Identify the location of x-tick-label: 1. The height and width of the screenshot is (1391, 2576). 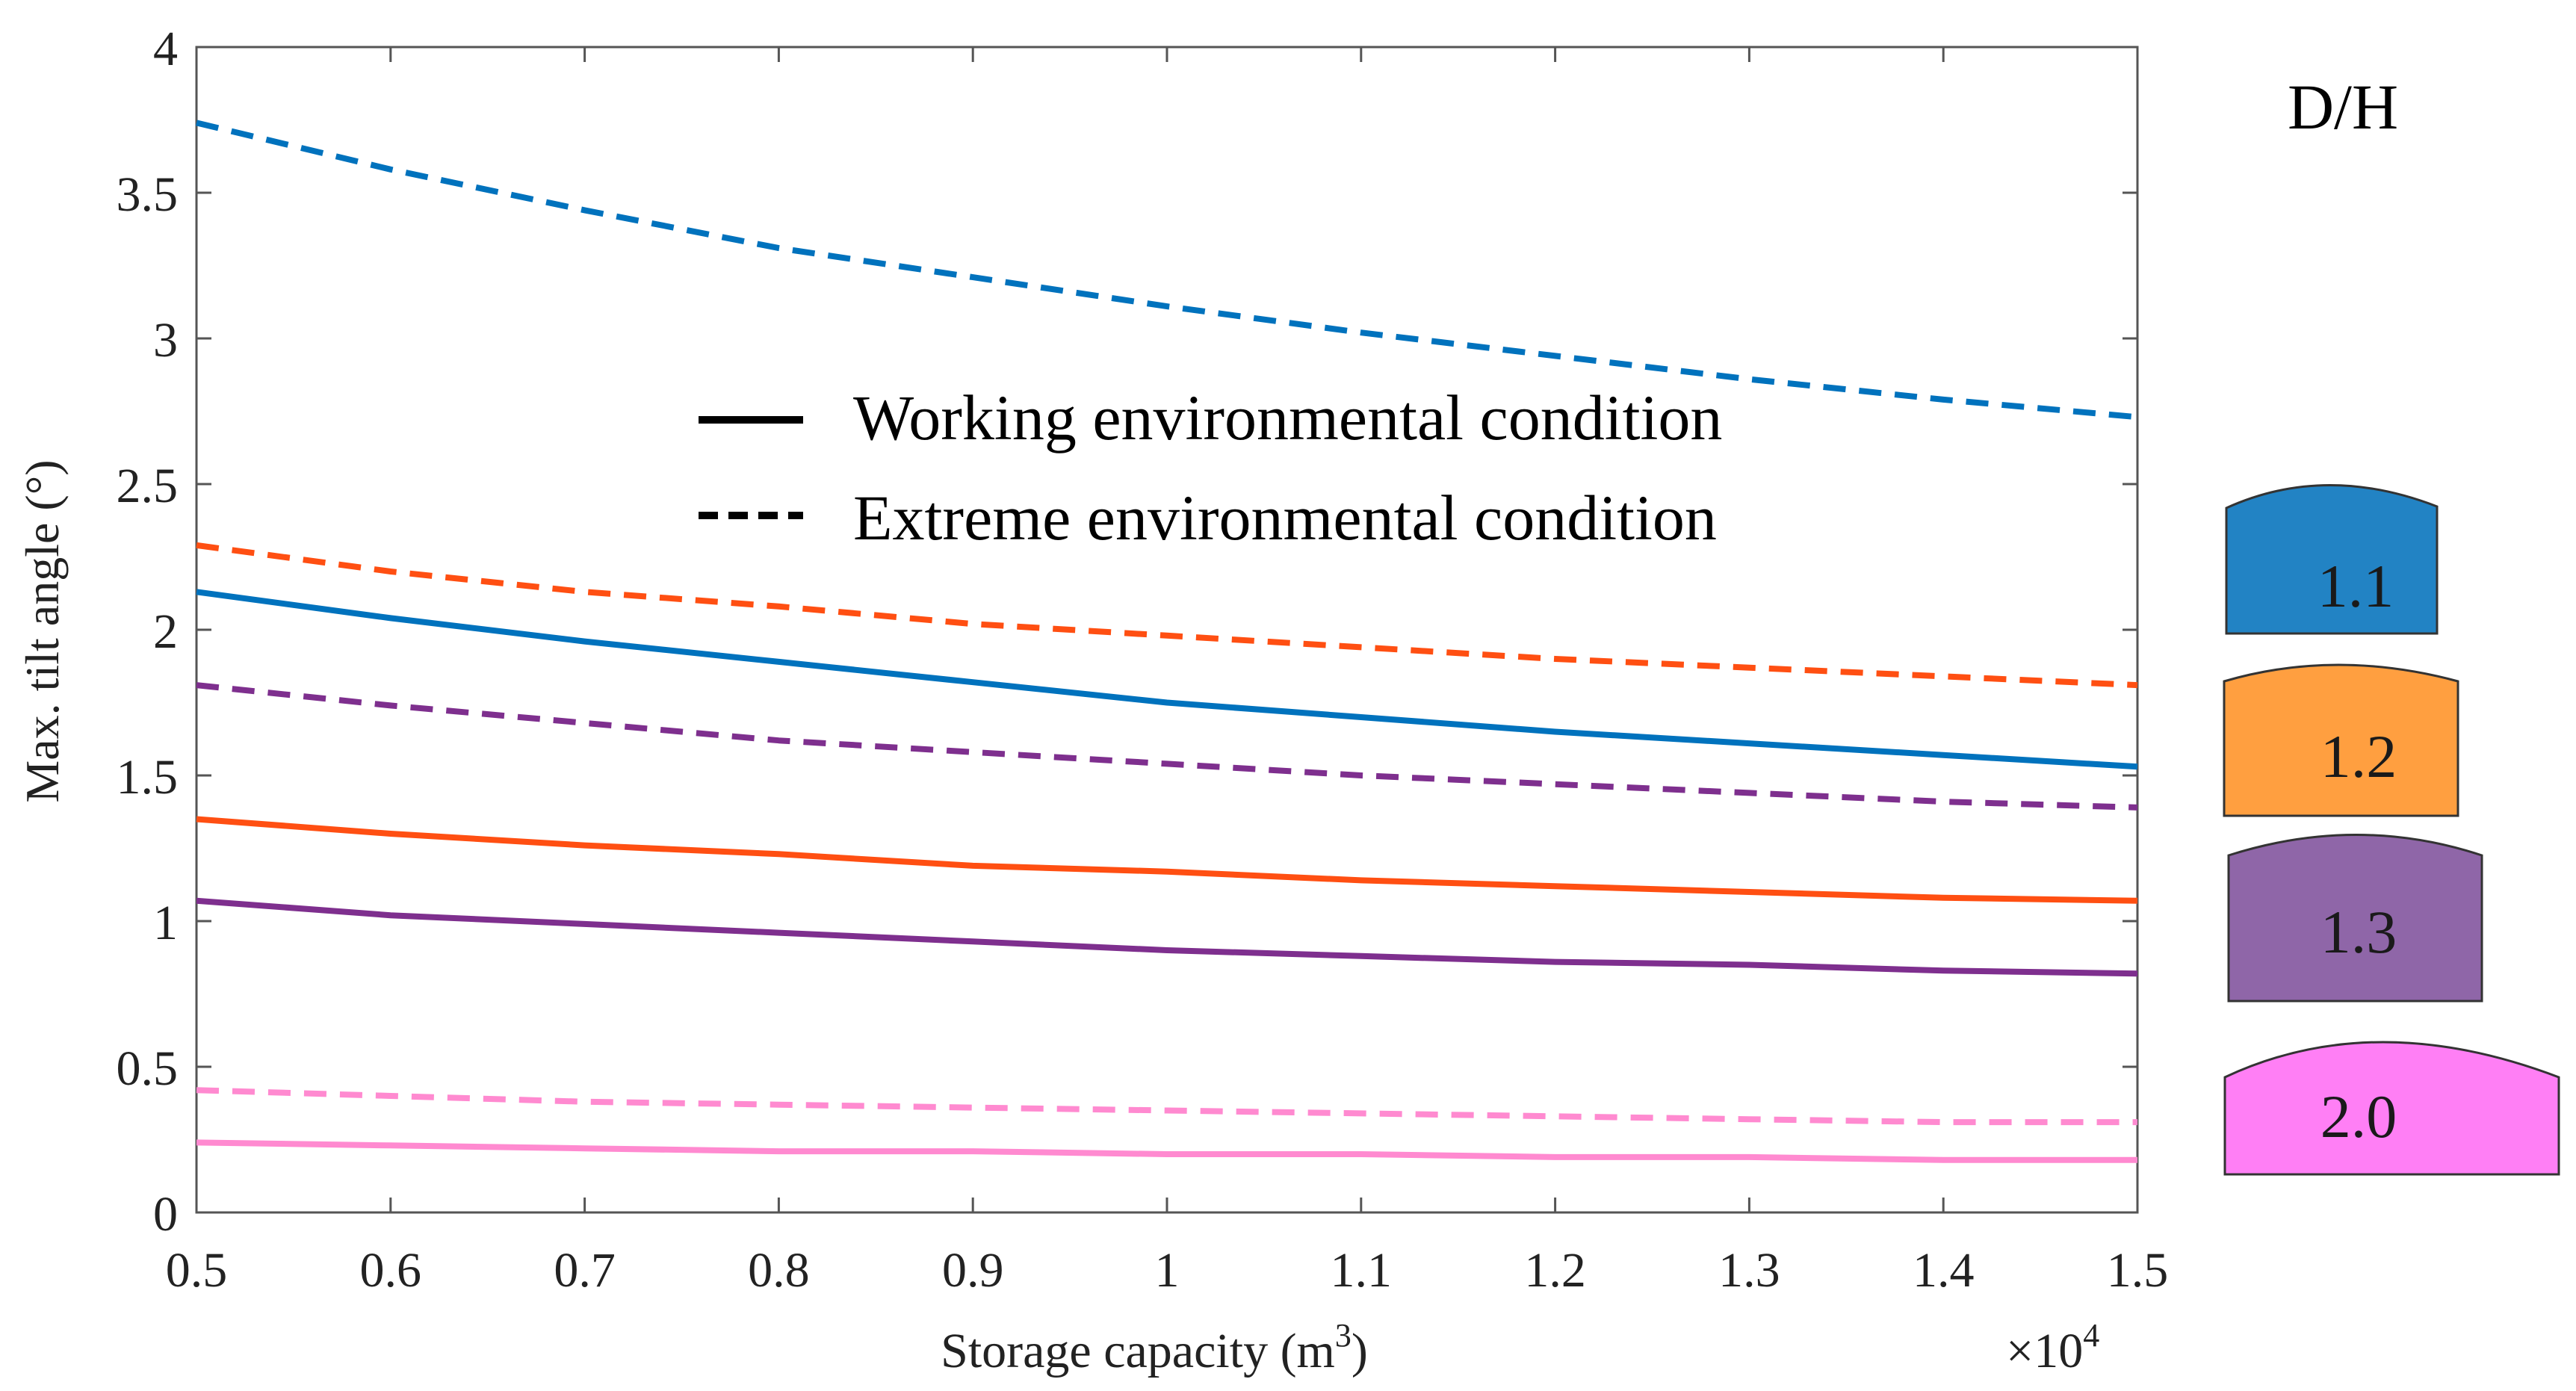
(1167, 1270).